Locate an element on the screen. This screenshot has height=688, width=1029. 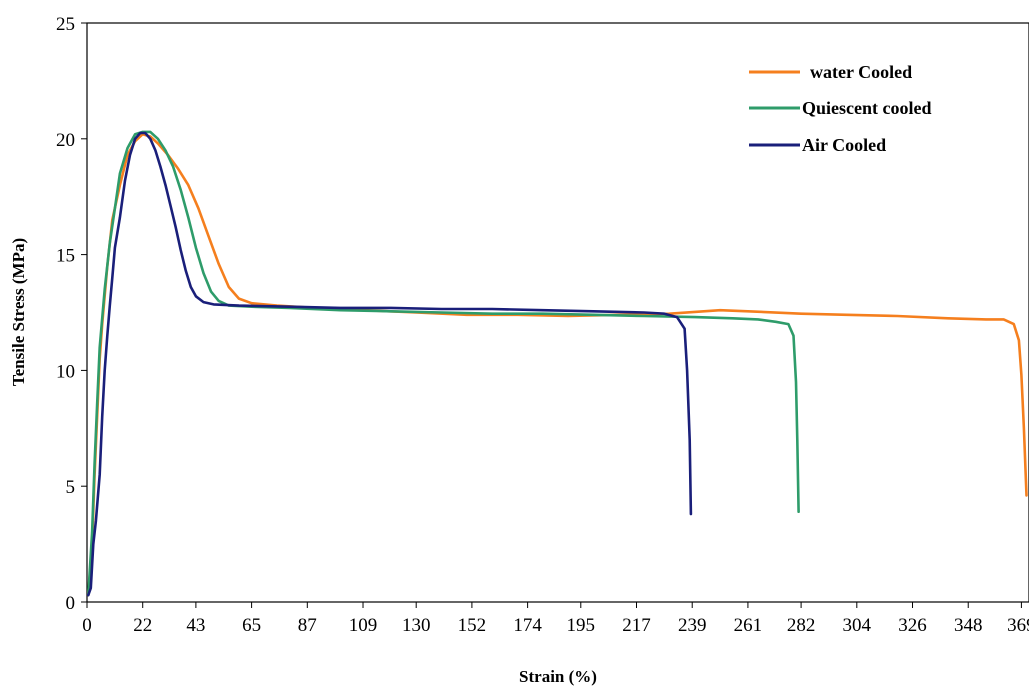
x-tick-label: 174 is located at coordinates (527, 625).